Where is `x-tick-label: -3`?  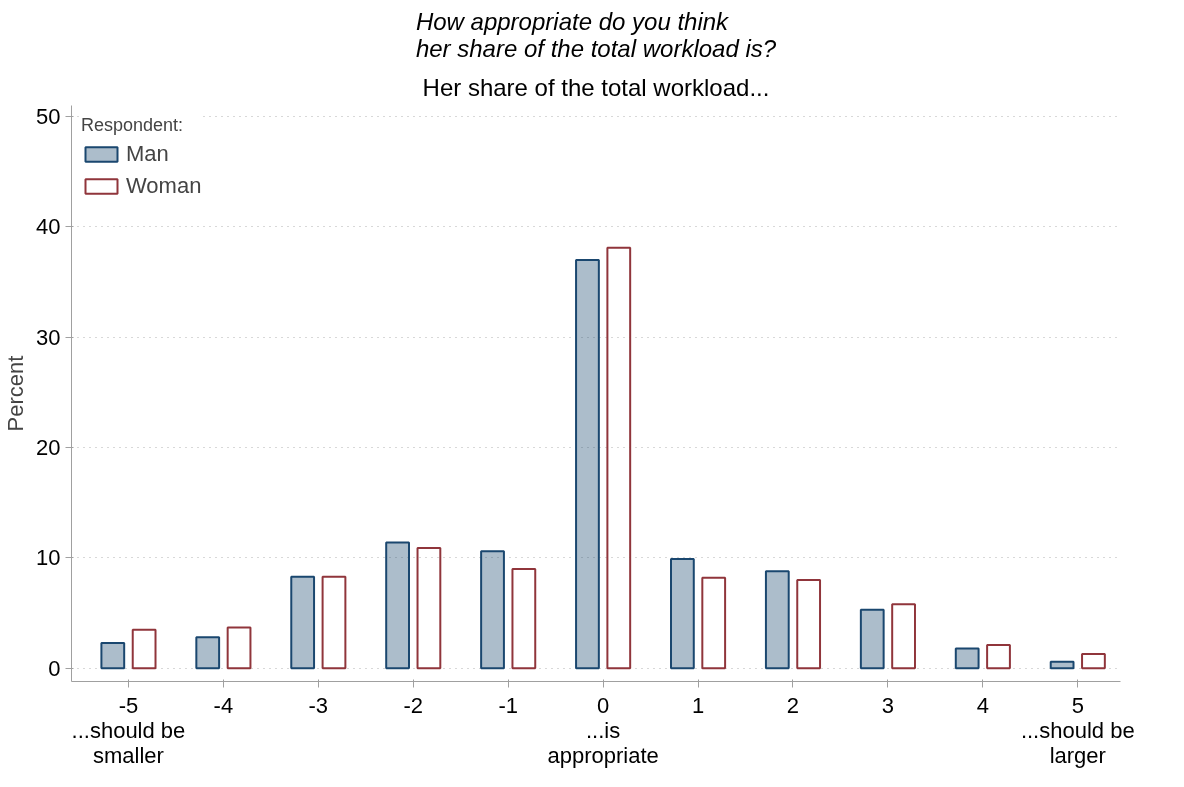
x-tick-label: -3 is located at coordinates (318, 705).